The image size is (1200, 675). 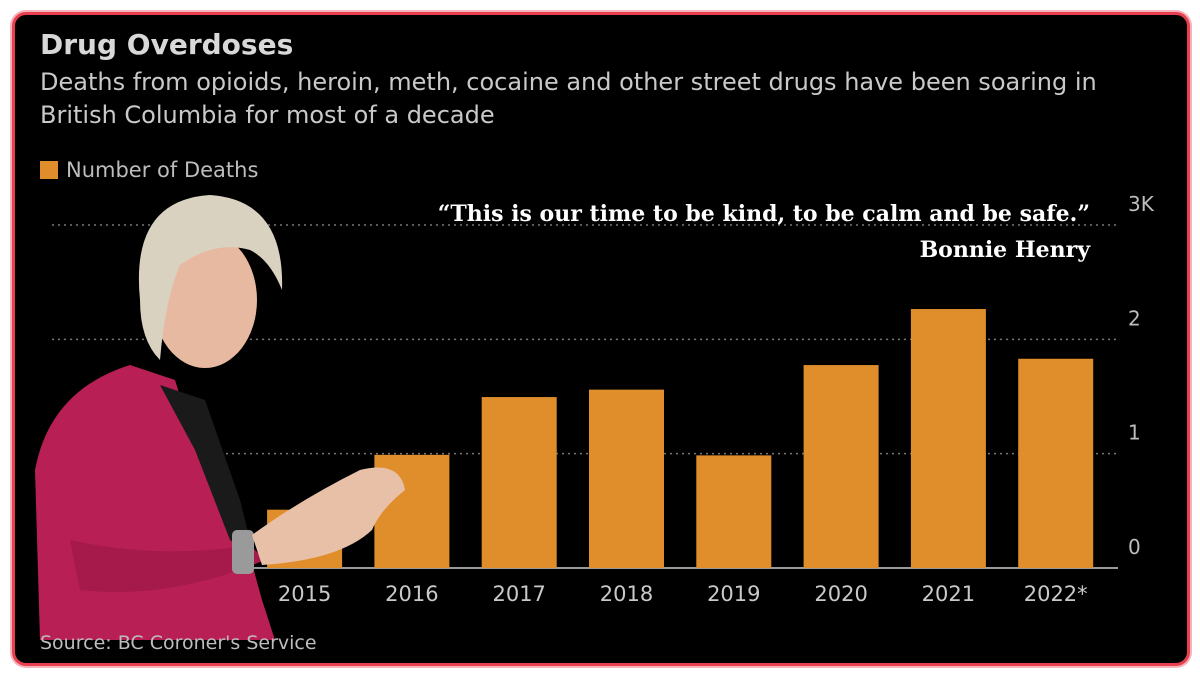 What do you see at coordinates (411, 594) in the screenshot?
I see `x-tick-label: 2016` at bounding box center [411, 594].